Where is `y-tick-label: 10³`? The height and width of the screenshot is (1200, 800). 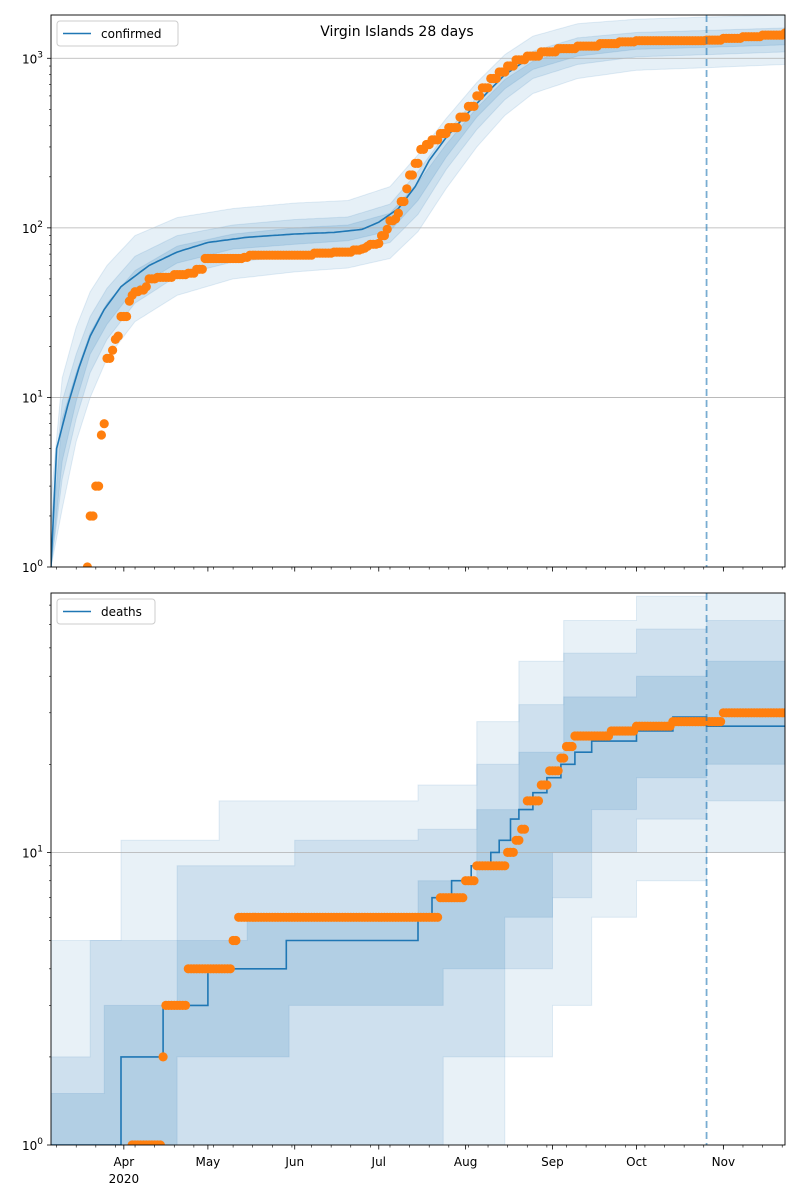
y-tick-label: 10³ is located at coordinates (32, 58).